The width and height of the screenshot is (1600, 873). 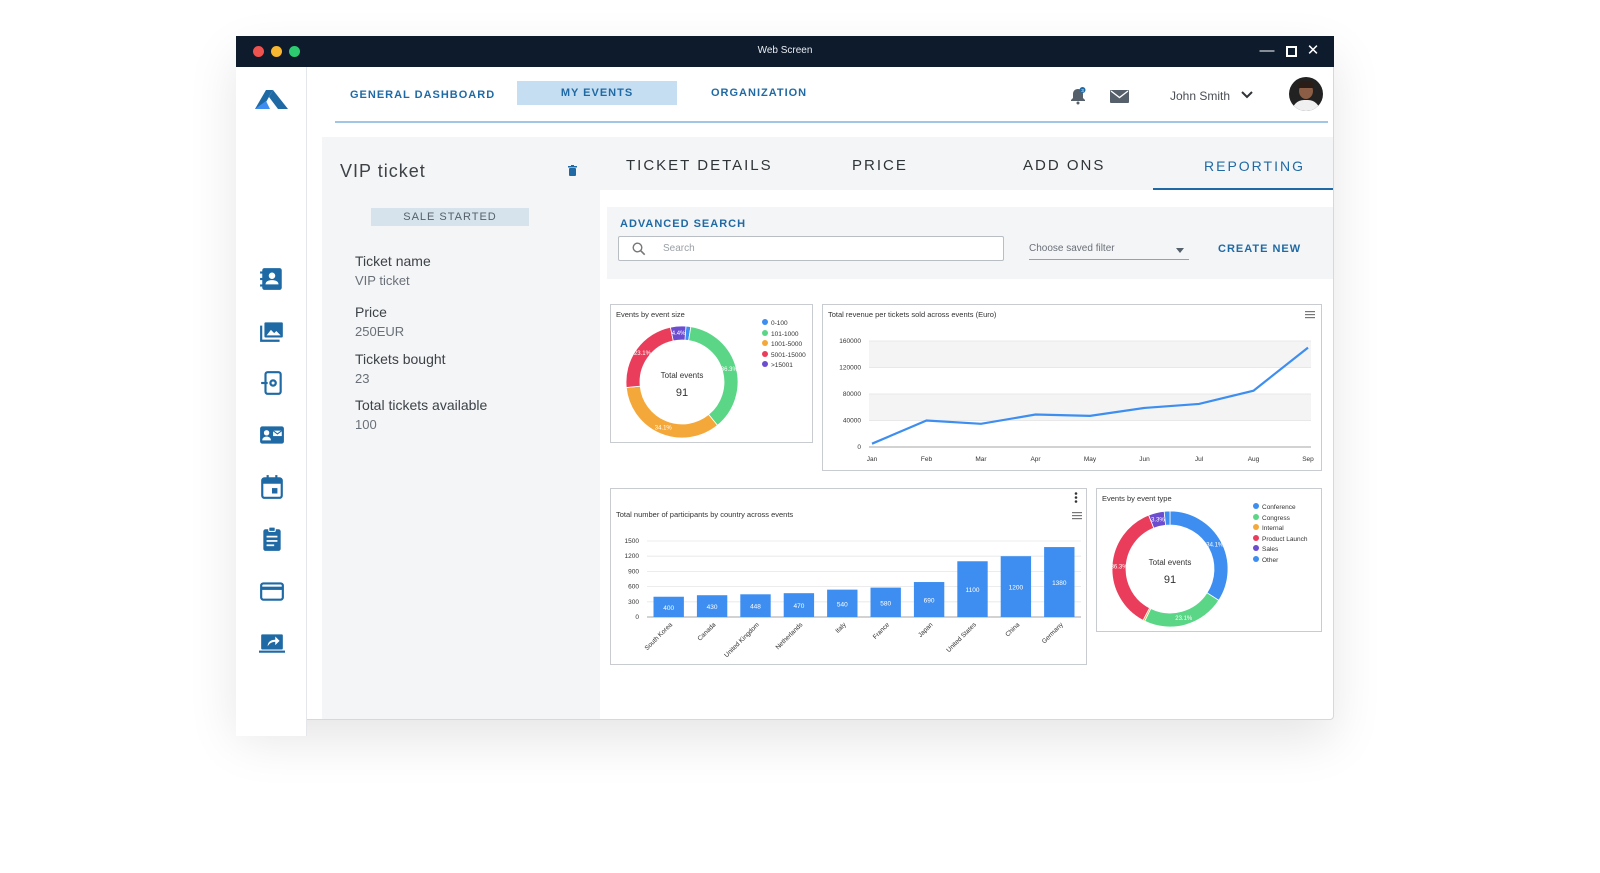 I want to click on minimize-icon: —, so click(x=1267, y=50).